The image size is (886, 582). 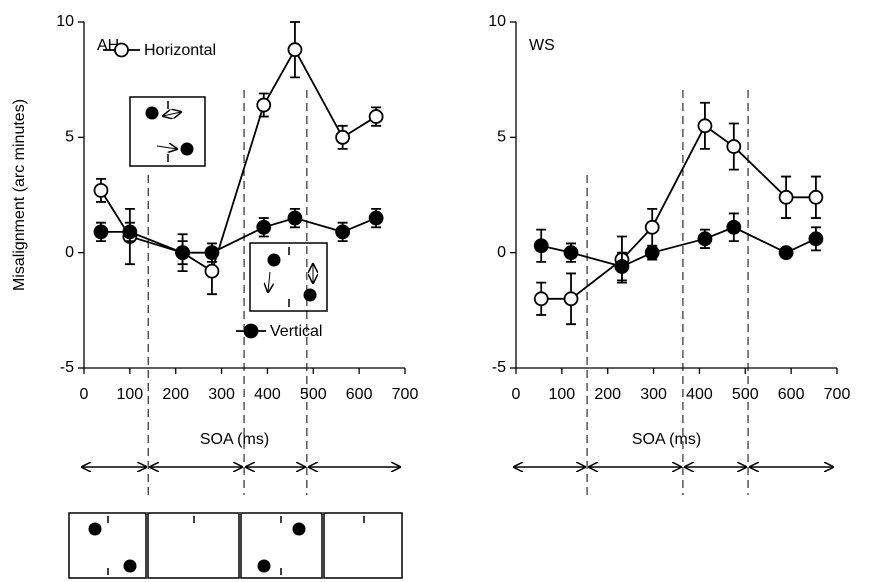 I want to click on stimulus-frames, so click(x=235, y=545).